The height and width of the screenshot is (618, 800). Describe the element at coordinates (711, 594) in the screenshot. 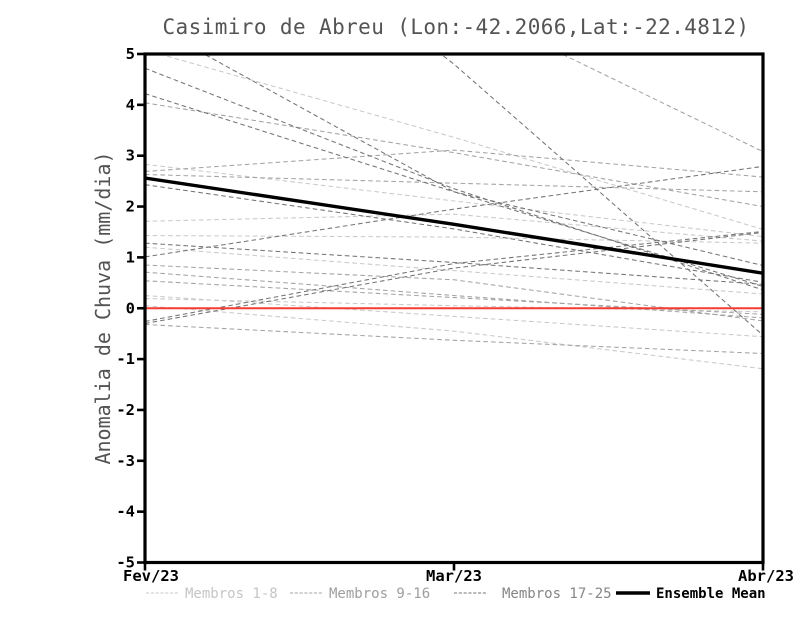

I see `legend-label-ensemble-mean: Ensemble Mean` at that location.